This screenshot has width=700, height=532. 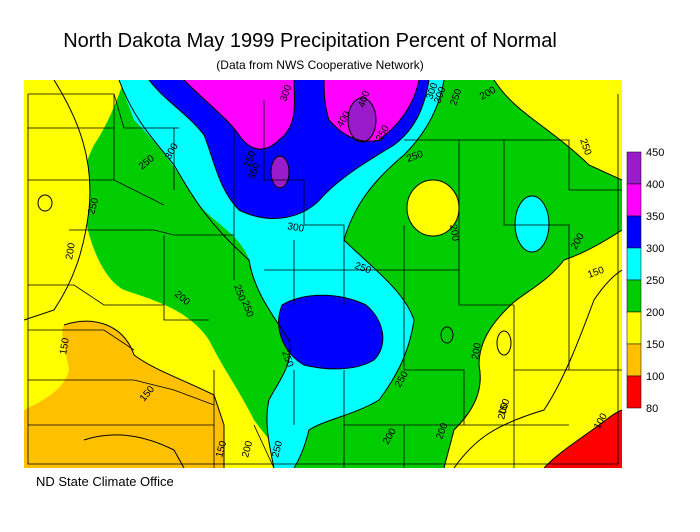 What do you see at coordinates (533, 349) in the screenshot?
I see `region-150-200-east` at bounding box center [533, 349].